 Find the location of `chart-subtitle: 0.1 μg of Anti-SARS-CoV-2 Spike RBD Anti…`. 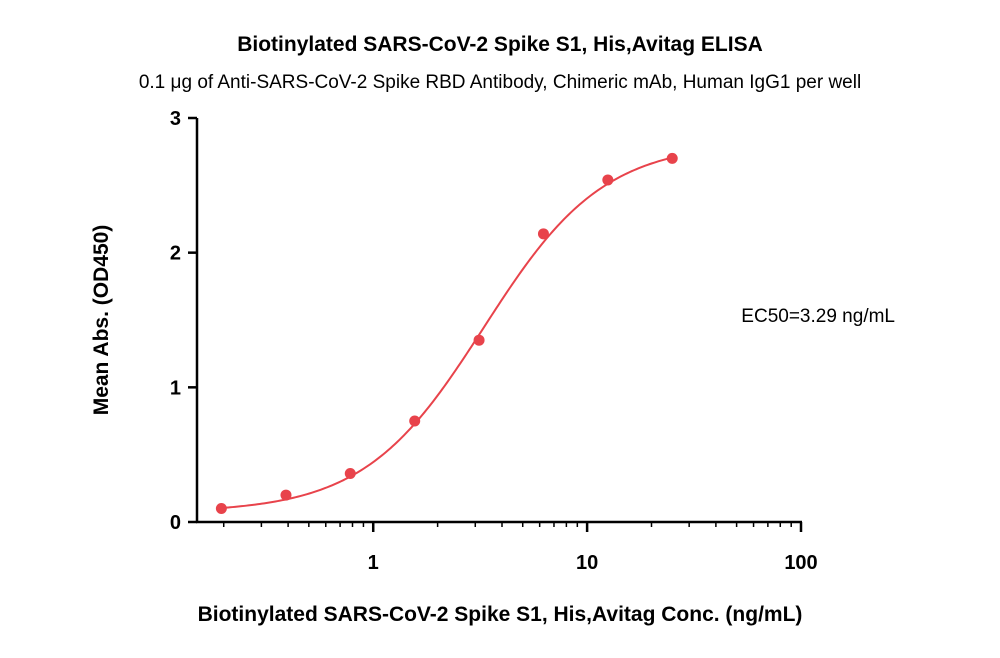

chart-subtitle: 0.1 μg of Anti-SARS-CoV-2 Spike RBD Anti… is located at coordinates (500, 82).